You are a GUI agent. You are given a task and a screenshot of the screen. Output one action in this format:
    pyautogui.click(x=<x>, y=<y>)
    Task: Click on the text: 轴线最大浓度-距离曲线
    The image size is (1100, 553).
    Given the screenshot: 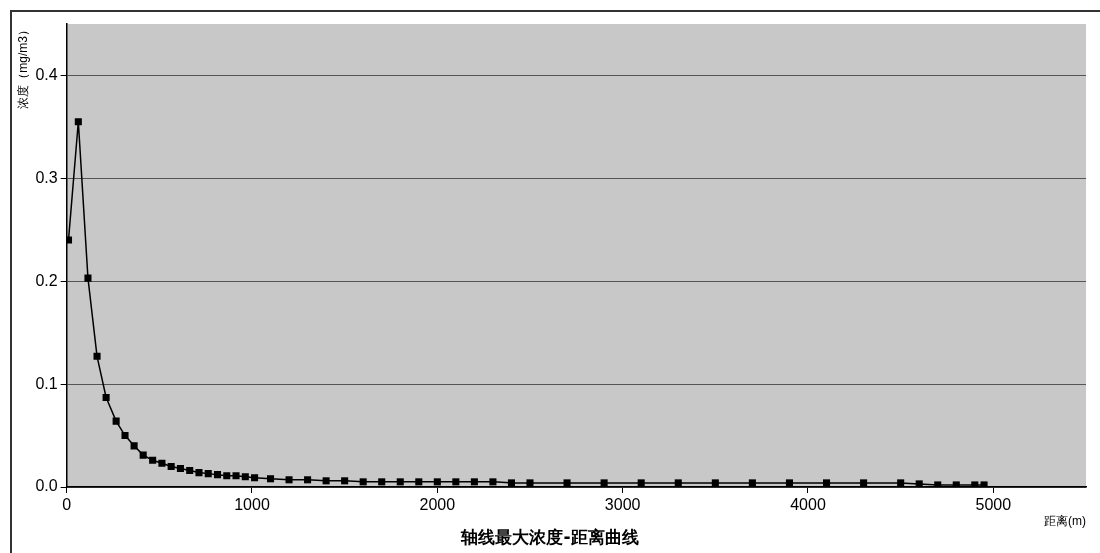 What is the action you would take?
    pyautogui.click(x=549, y=537)
    